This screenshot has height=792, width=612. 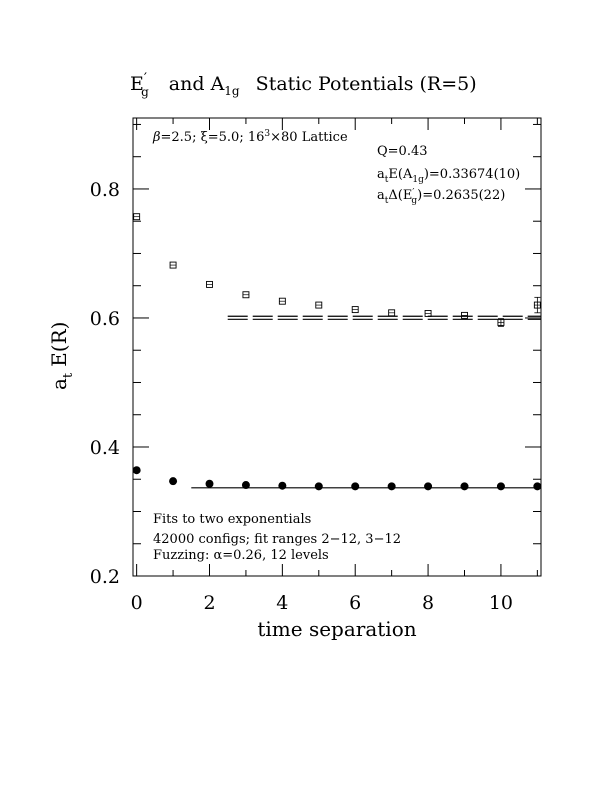 I want to click on x-axis-label: time separation, so click(x=336, y=629).